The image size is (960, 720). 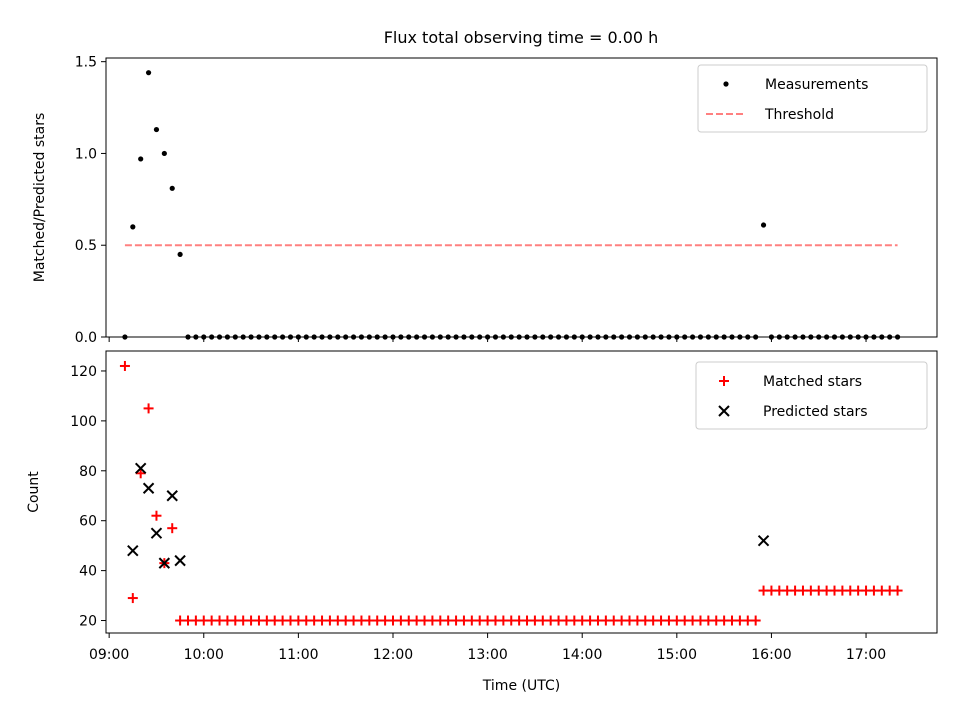 I want to click on y-axis-label: Matched/Predicted stars, so click(x=40, y=198).